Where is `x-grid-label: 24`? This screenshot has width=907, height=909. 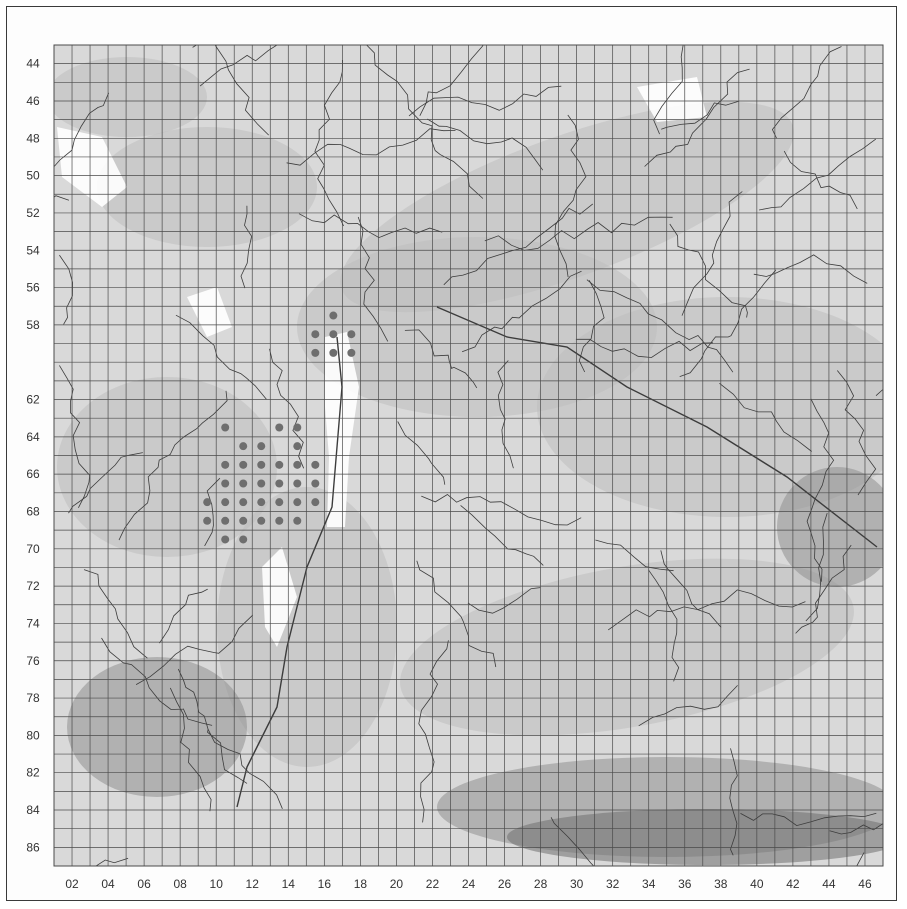
x-grid-label: 24 is located at coordinates (469, 884).